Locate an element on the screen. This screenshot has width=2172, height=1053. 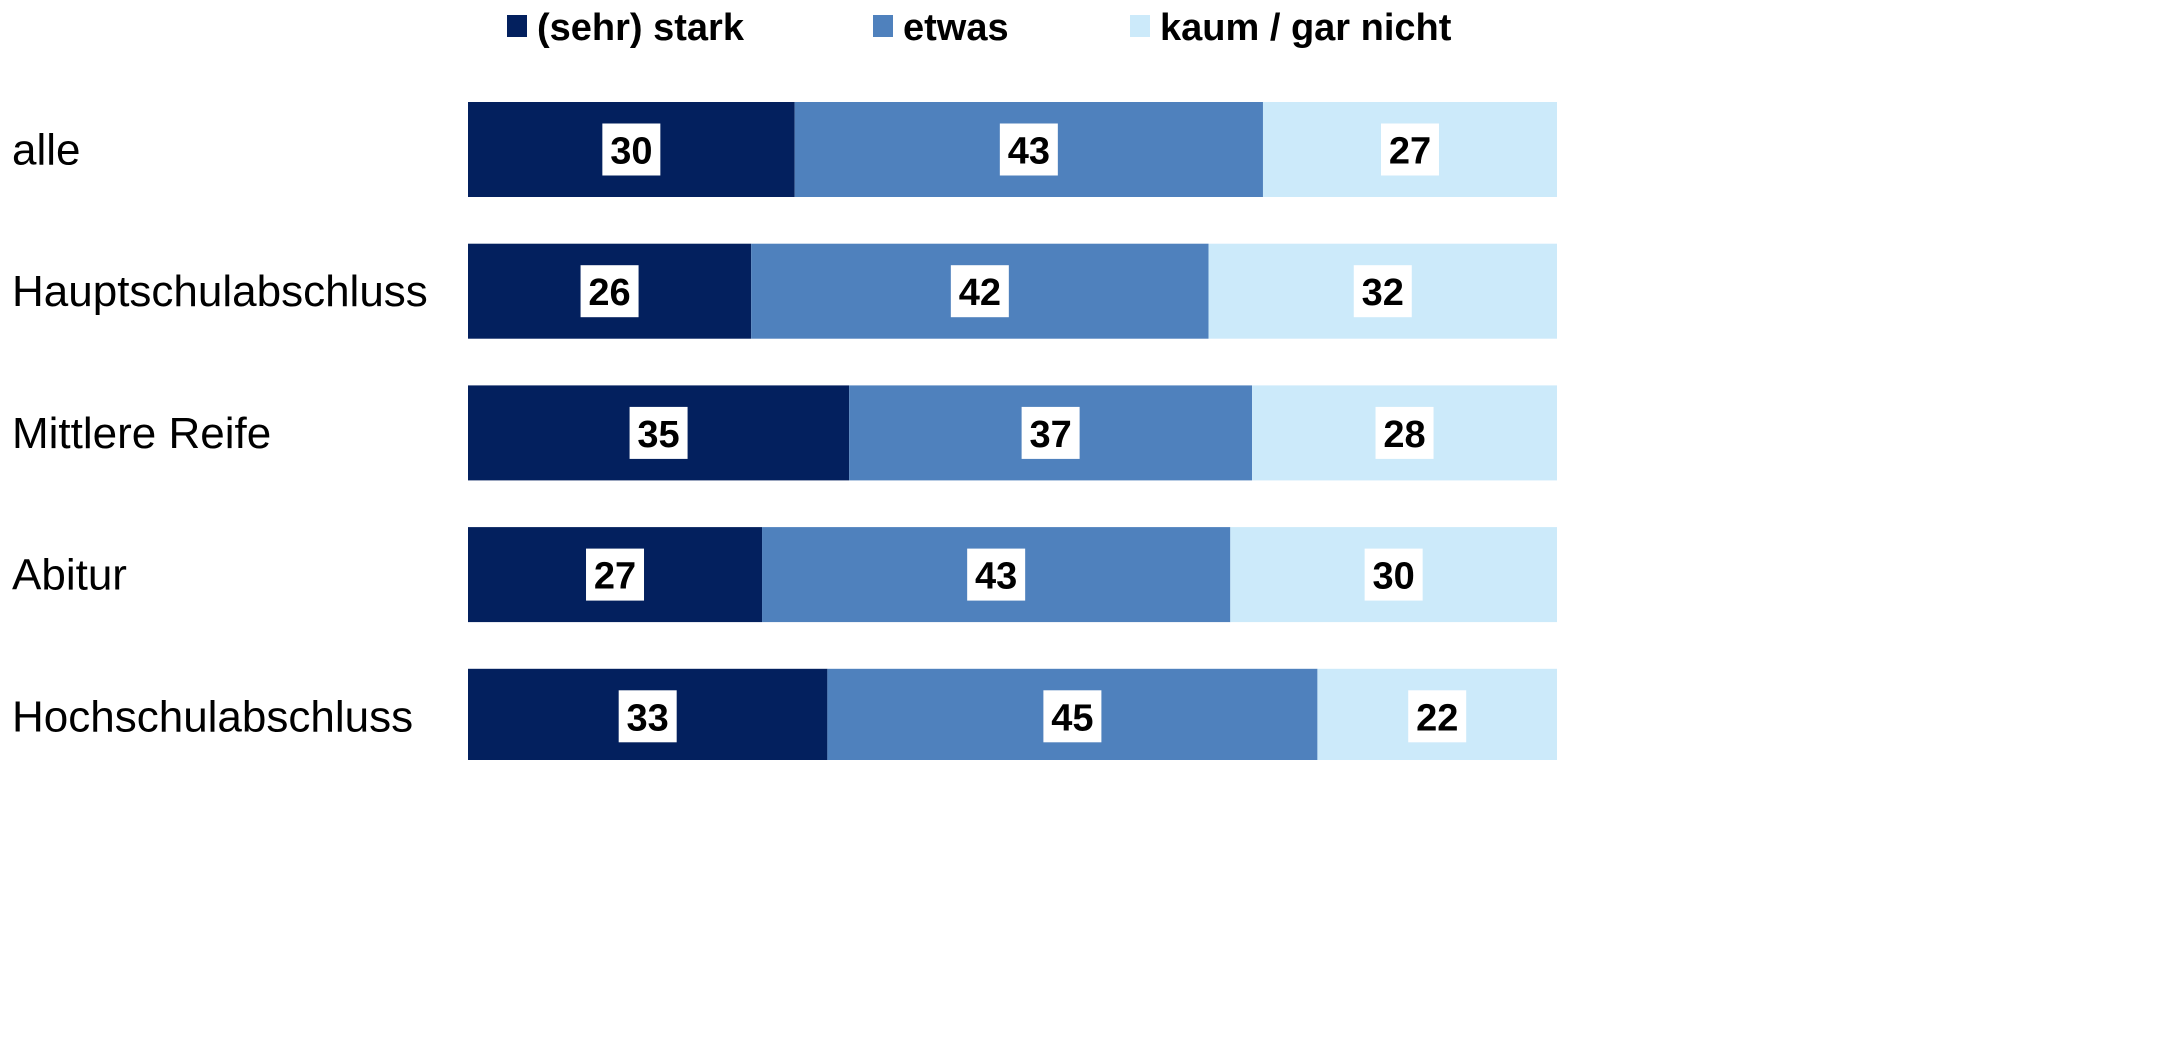
bar-row-hochschulabschluss: 33 45 22 is located at coordinates (1012, 714).